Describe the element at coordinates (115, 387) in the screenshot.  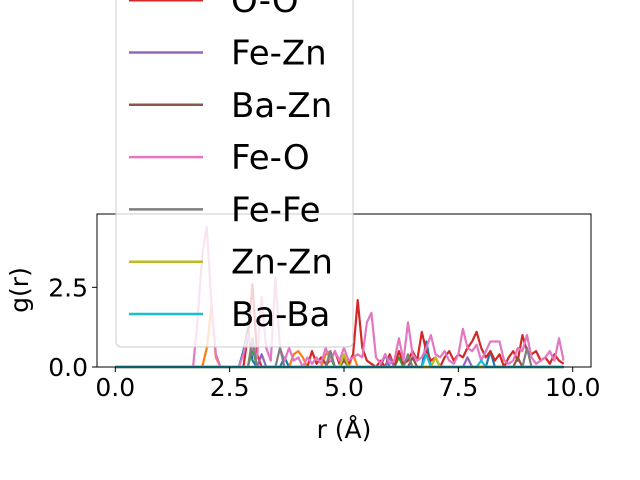
I see `x-tick-label: 0.0` at that location.